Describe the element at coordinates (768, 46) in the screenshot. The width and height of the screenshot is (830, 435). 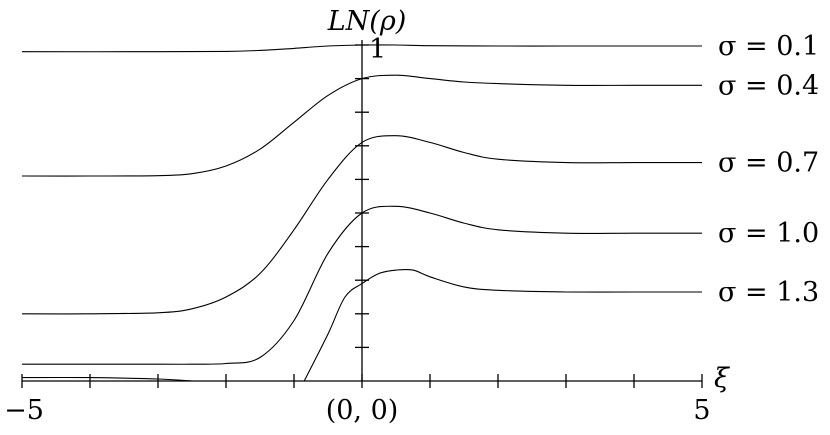
I see `series-label-0: σ = 0.1` at that location.